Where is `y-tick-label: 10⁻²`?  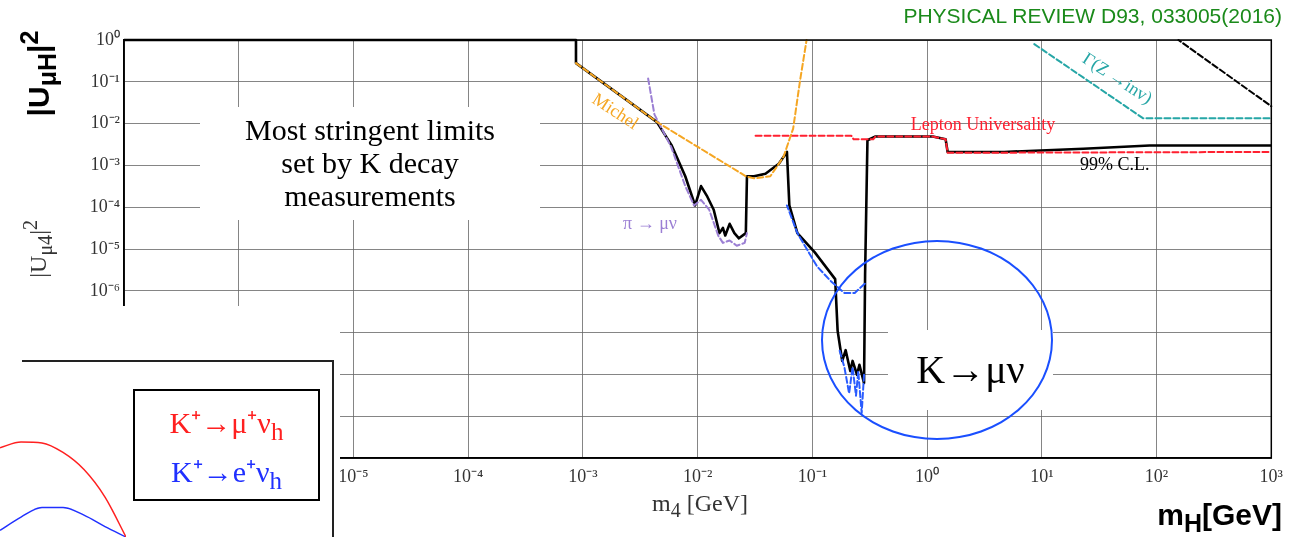
y-tick-label: 10⁻² is located at coordinates (105, 122).